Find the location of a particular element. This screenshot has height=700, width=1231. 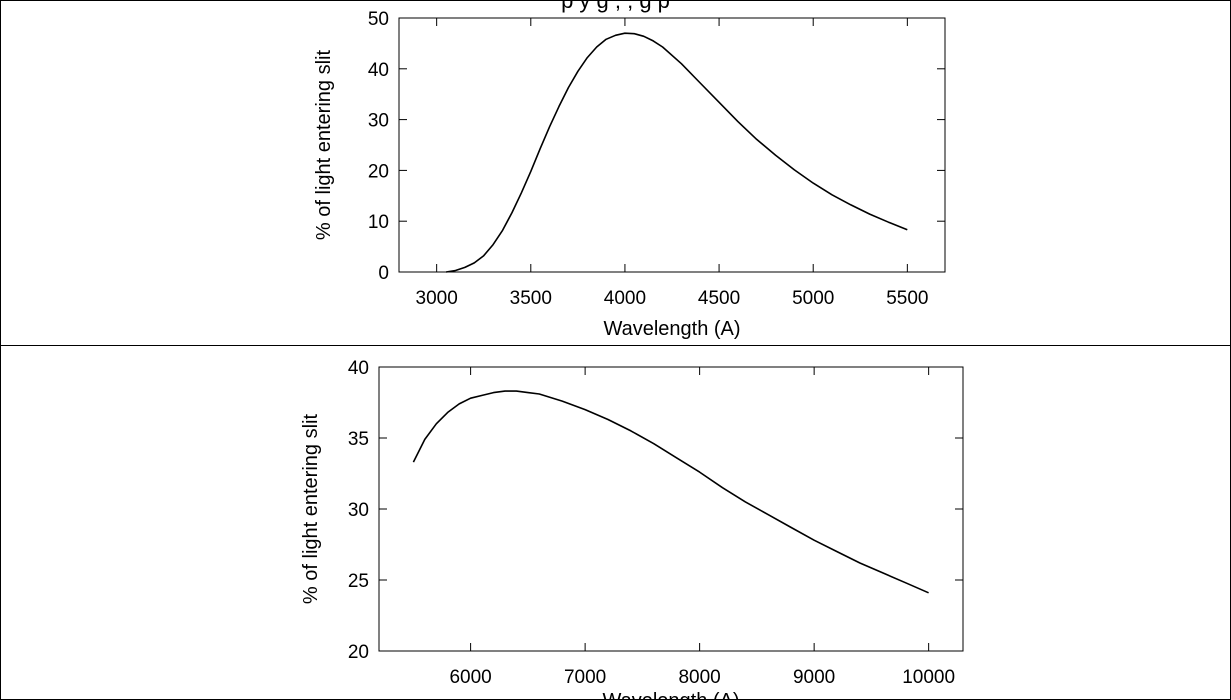

x-tick-label: 3000 is located at coordinates (437, 298).